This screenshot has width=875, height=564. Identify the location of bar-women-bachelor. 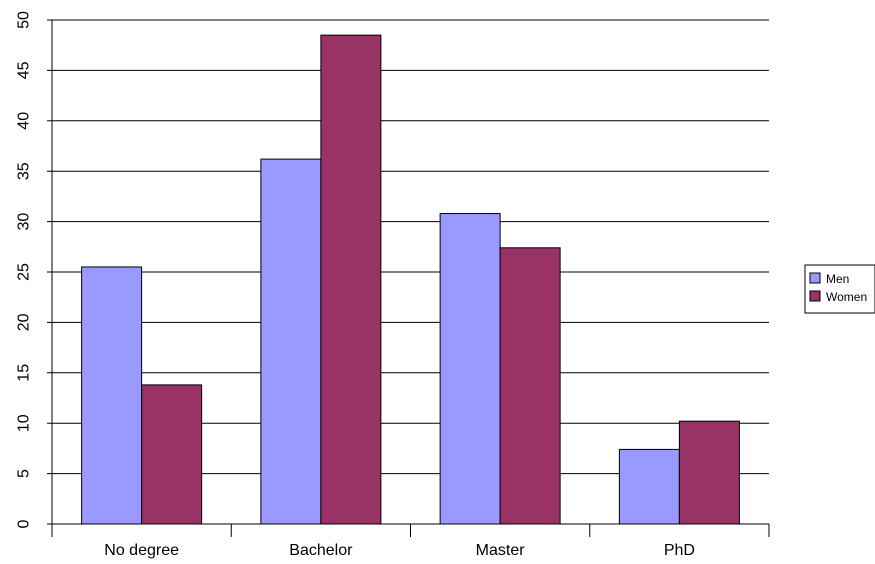
(351, 279).